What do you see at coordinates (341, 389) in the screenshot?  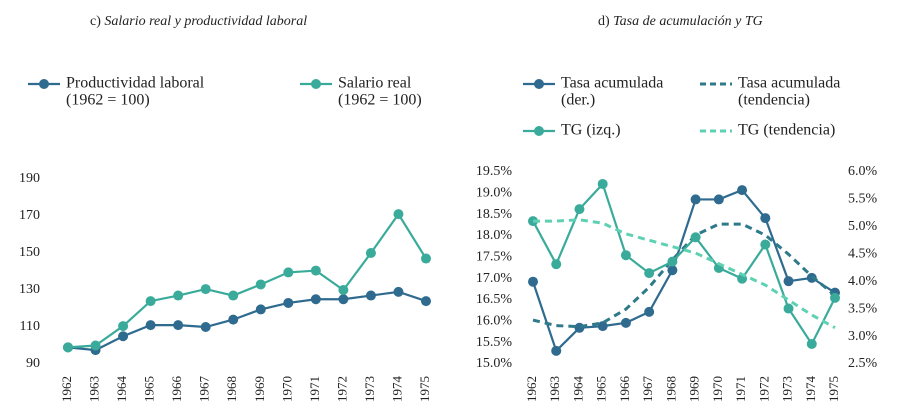 I see `x-tick-label: 1972` at bounding box center [341, 389].